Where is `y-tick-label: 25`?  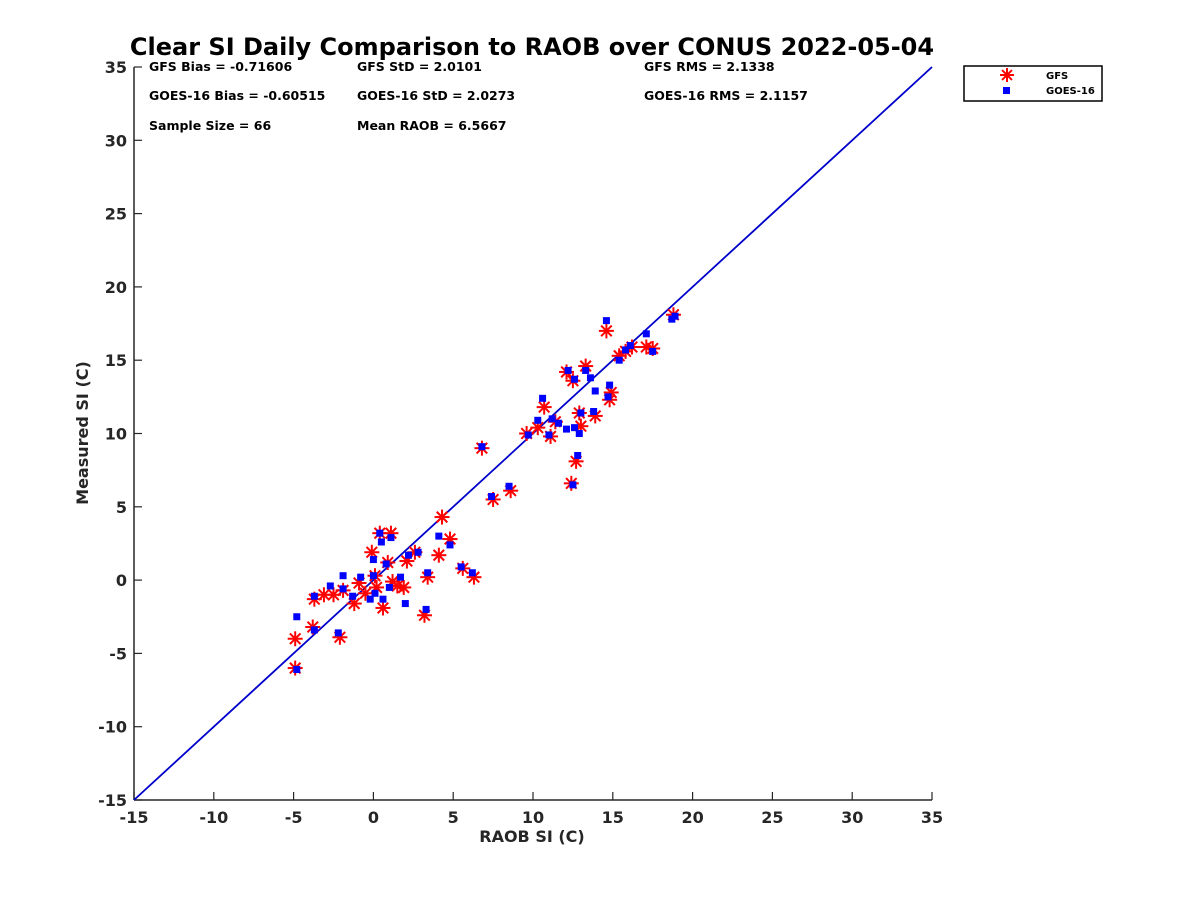
y-tick-label: 25 is located at coordinates (116, 214).